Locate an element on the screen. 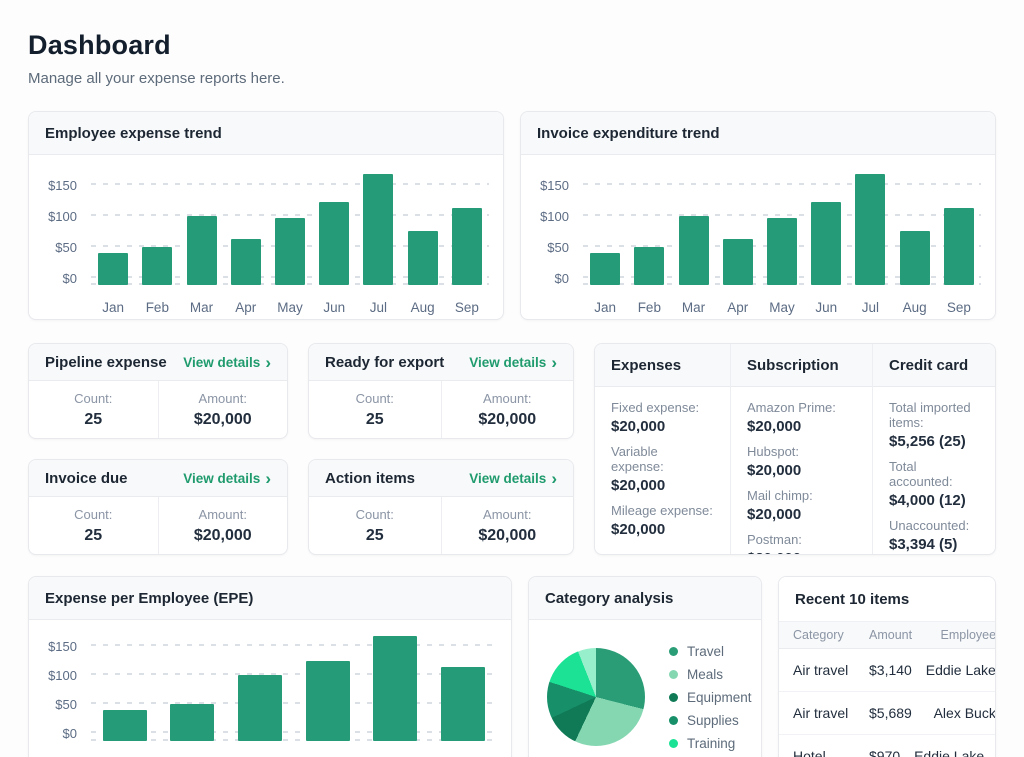  employee-expense-trend-chart: $150 $100 $50 $0 Jan Feb Mar Apr May Jun Jul Aug Sep is located at coordinates (266, 237).